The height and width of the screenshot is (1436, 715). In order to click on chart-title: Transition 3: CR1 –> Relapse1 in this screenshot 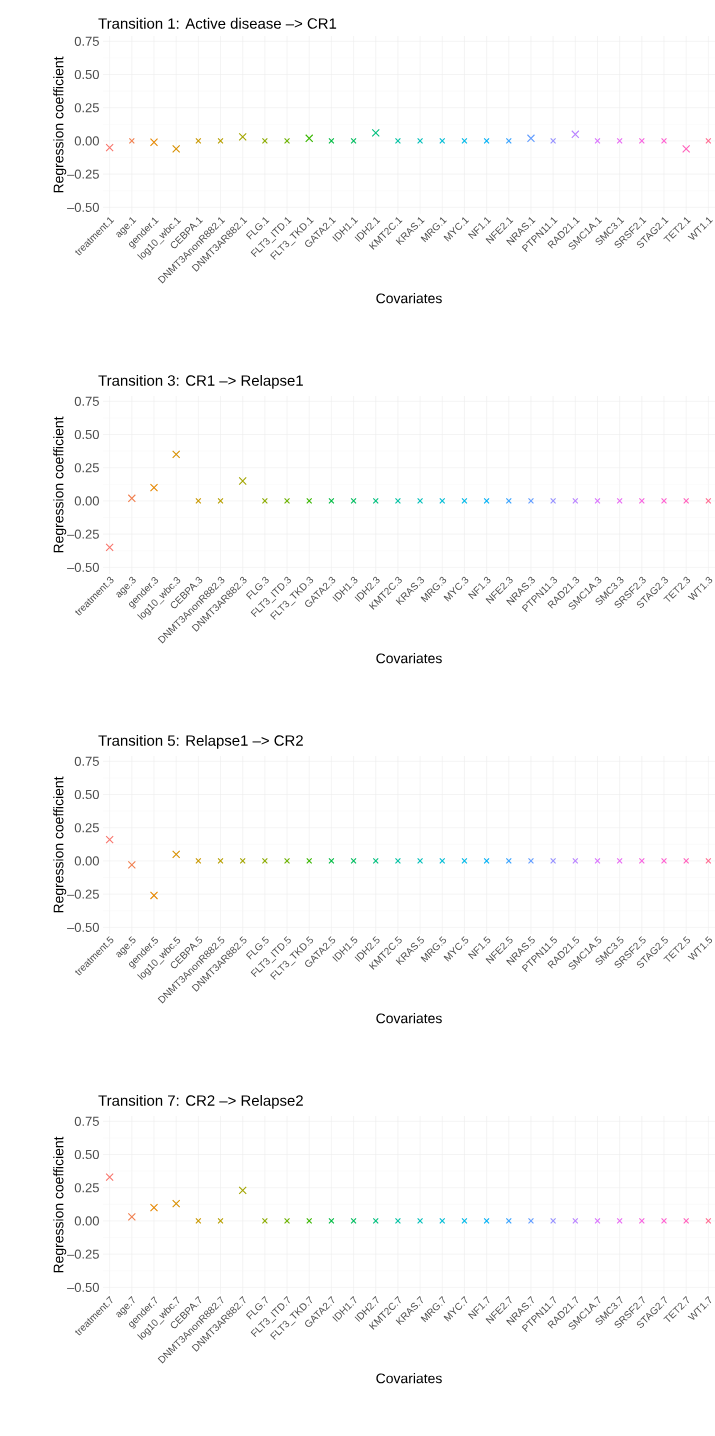, I will do `click(200, 381)`.